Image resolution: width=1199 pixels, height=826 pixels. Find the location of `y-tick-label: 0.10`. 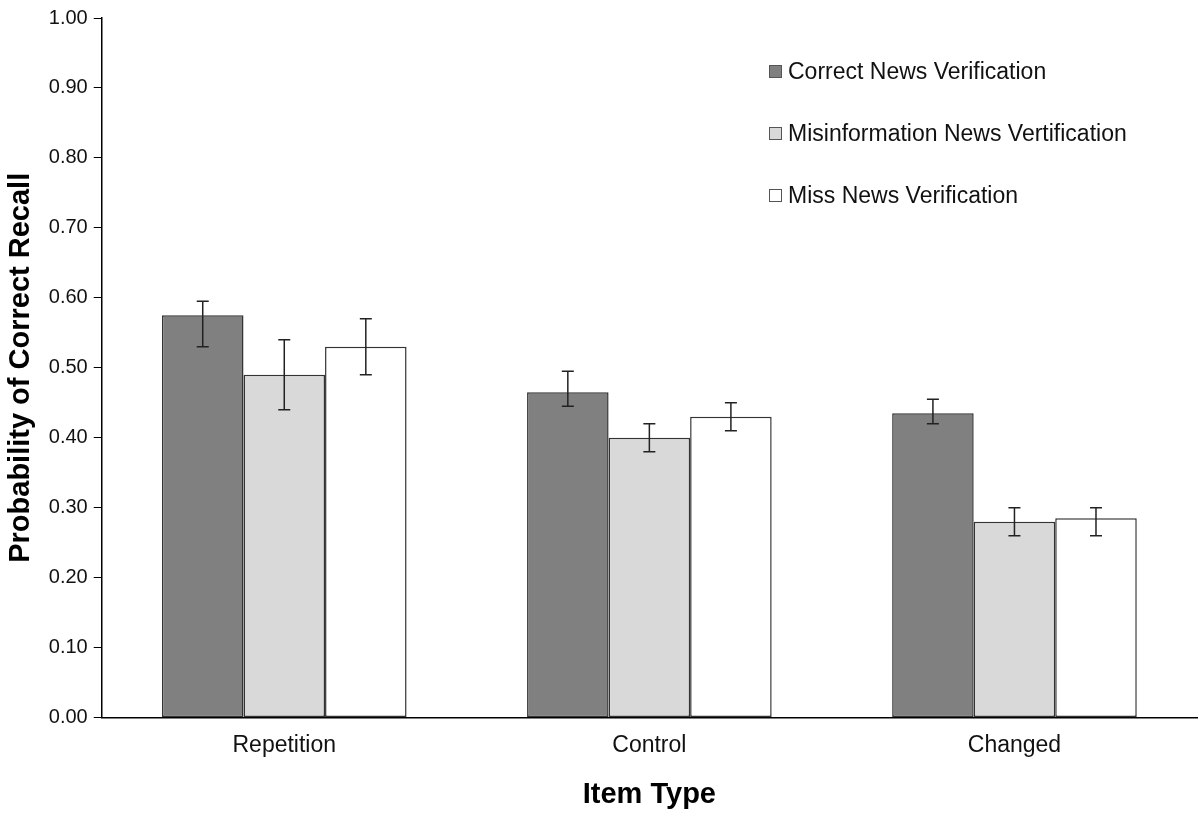

y-tick-label: 0.10 is located at coordinates (68, 646).